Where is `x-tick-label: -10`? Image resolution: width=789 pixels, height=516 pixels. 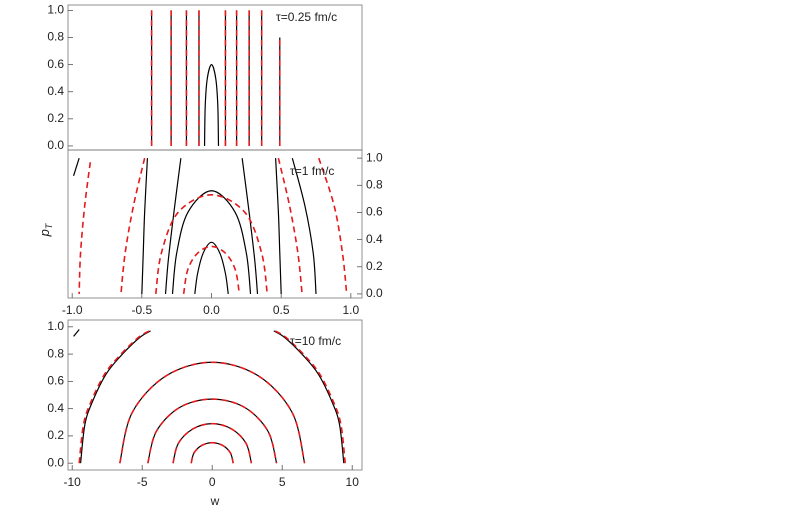
x-tick-label: -10 is located at coordinates (73, 482).